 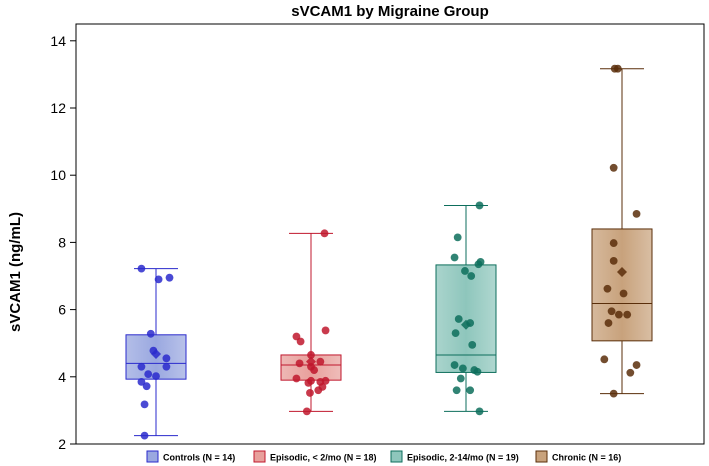 What do you see at coordinates (58, 41) in the screenshot?
I see `y-tick-label: 14` at bounding box center [58, 41].